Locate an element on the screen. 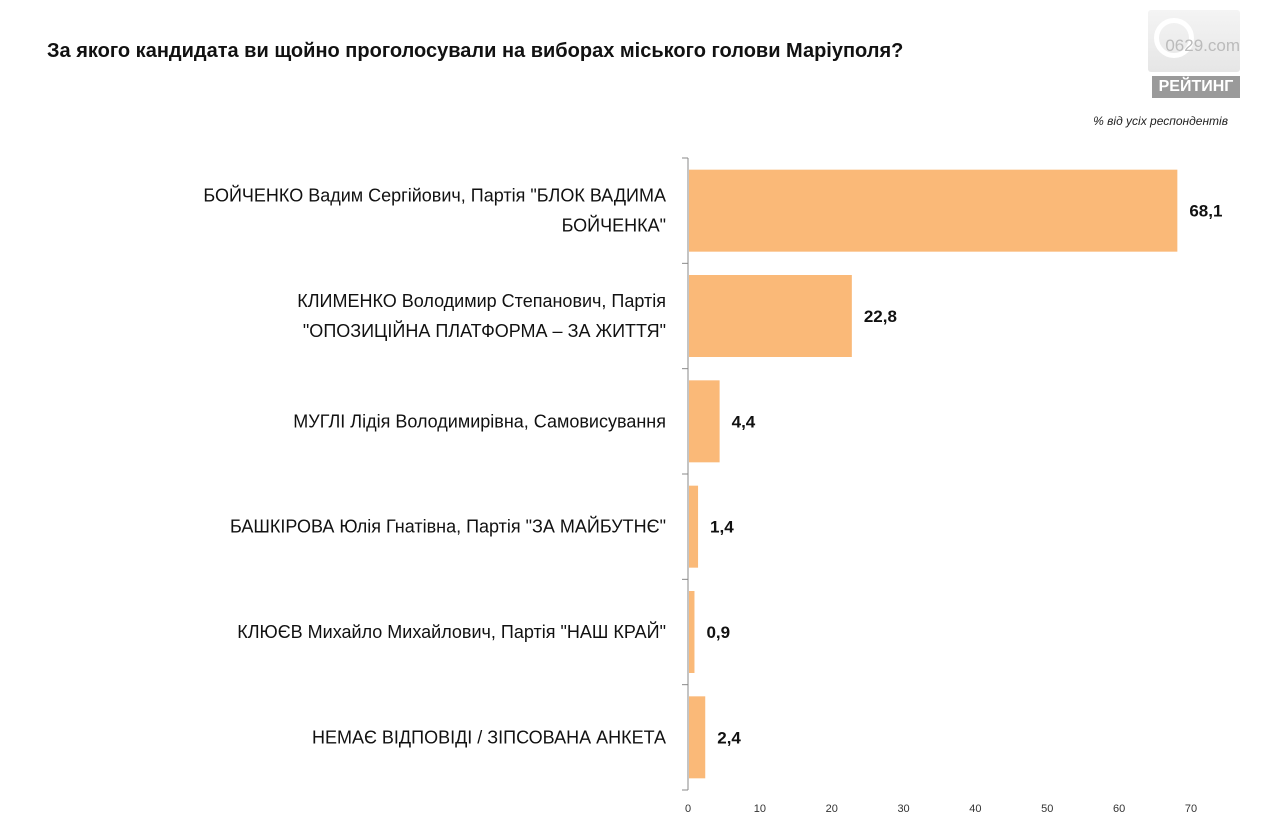 The width and height of the screenshot is (1280, 832). value-label: 1,4 is located at coordinates (722, 527).